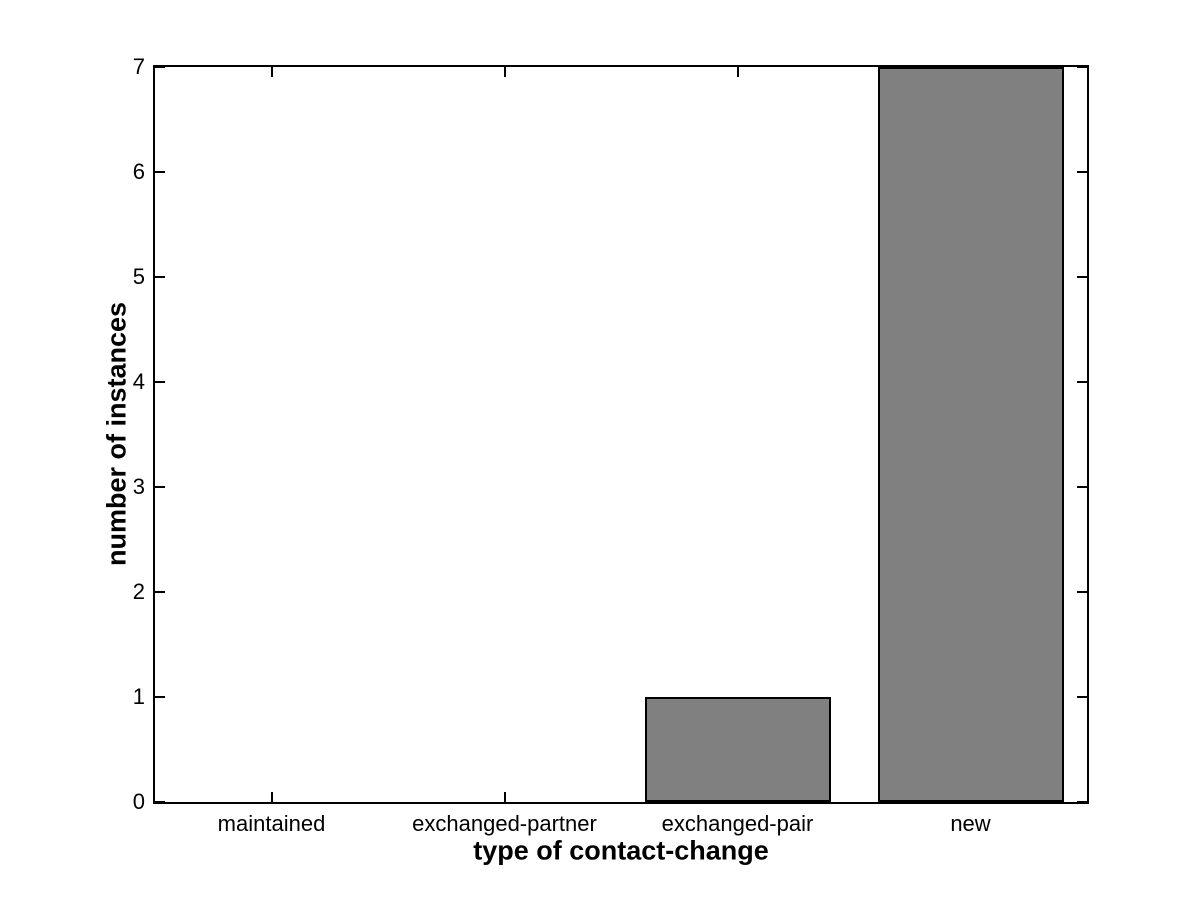 This screenshot has height=901, width=1201. What do you see at coordinates (970, 823) in the screenshot?
I see `x-tick-label: new` at bounding box center [970, 823].